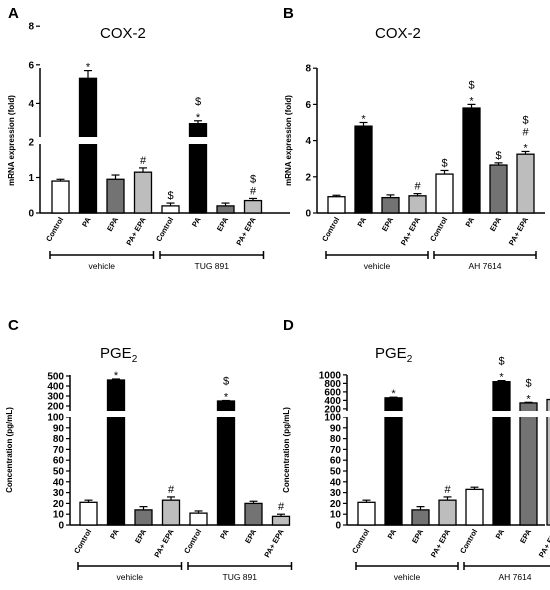 This screenshot has height=590, width=550. Describe the element at coordinates (31, 65) in the screenshot. I see `y-tick-label: 6` at that location.